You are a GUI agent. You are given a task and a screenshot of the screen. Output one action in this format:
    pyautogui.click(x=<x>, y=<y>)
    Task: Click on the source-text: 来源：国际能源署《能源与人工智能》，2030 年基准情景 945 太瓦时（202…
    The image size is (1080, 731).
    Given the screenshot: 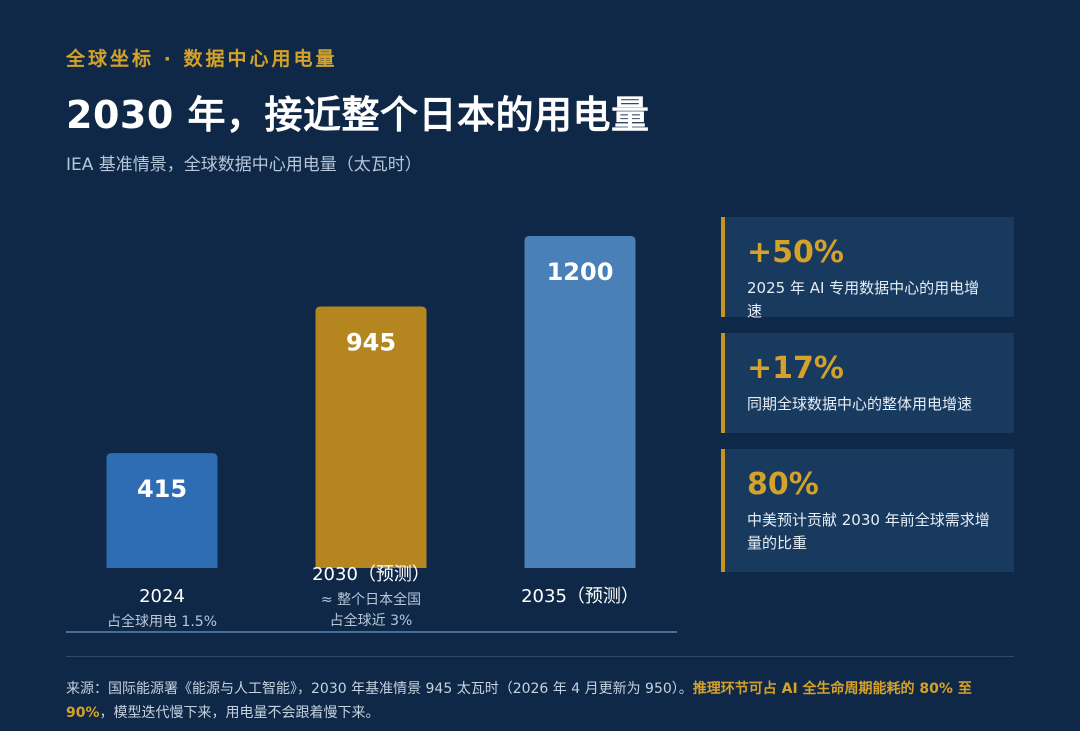 What is the action you would take?
    pyautogui.click(x=379, y=689)
    